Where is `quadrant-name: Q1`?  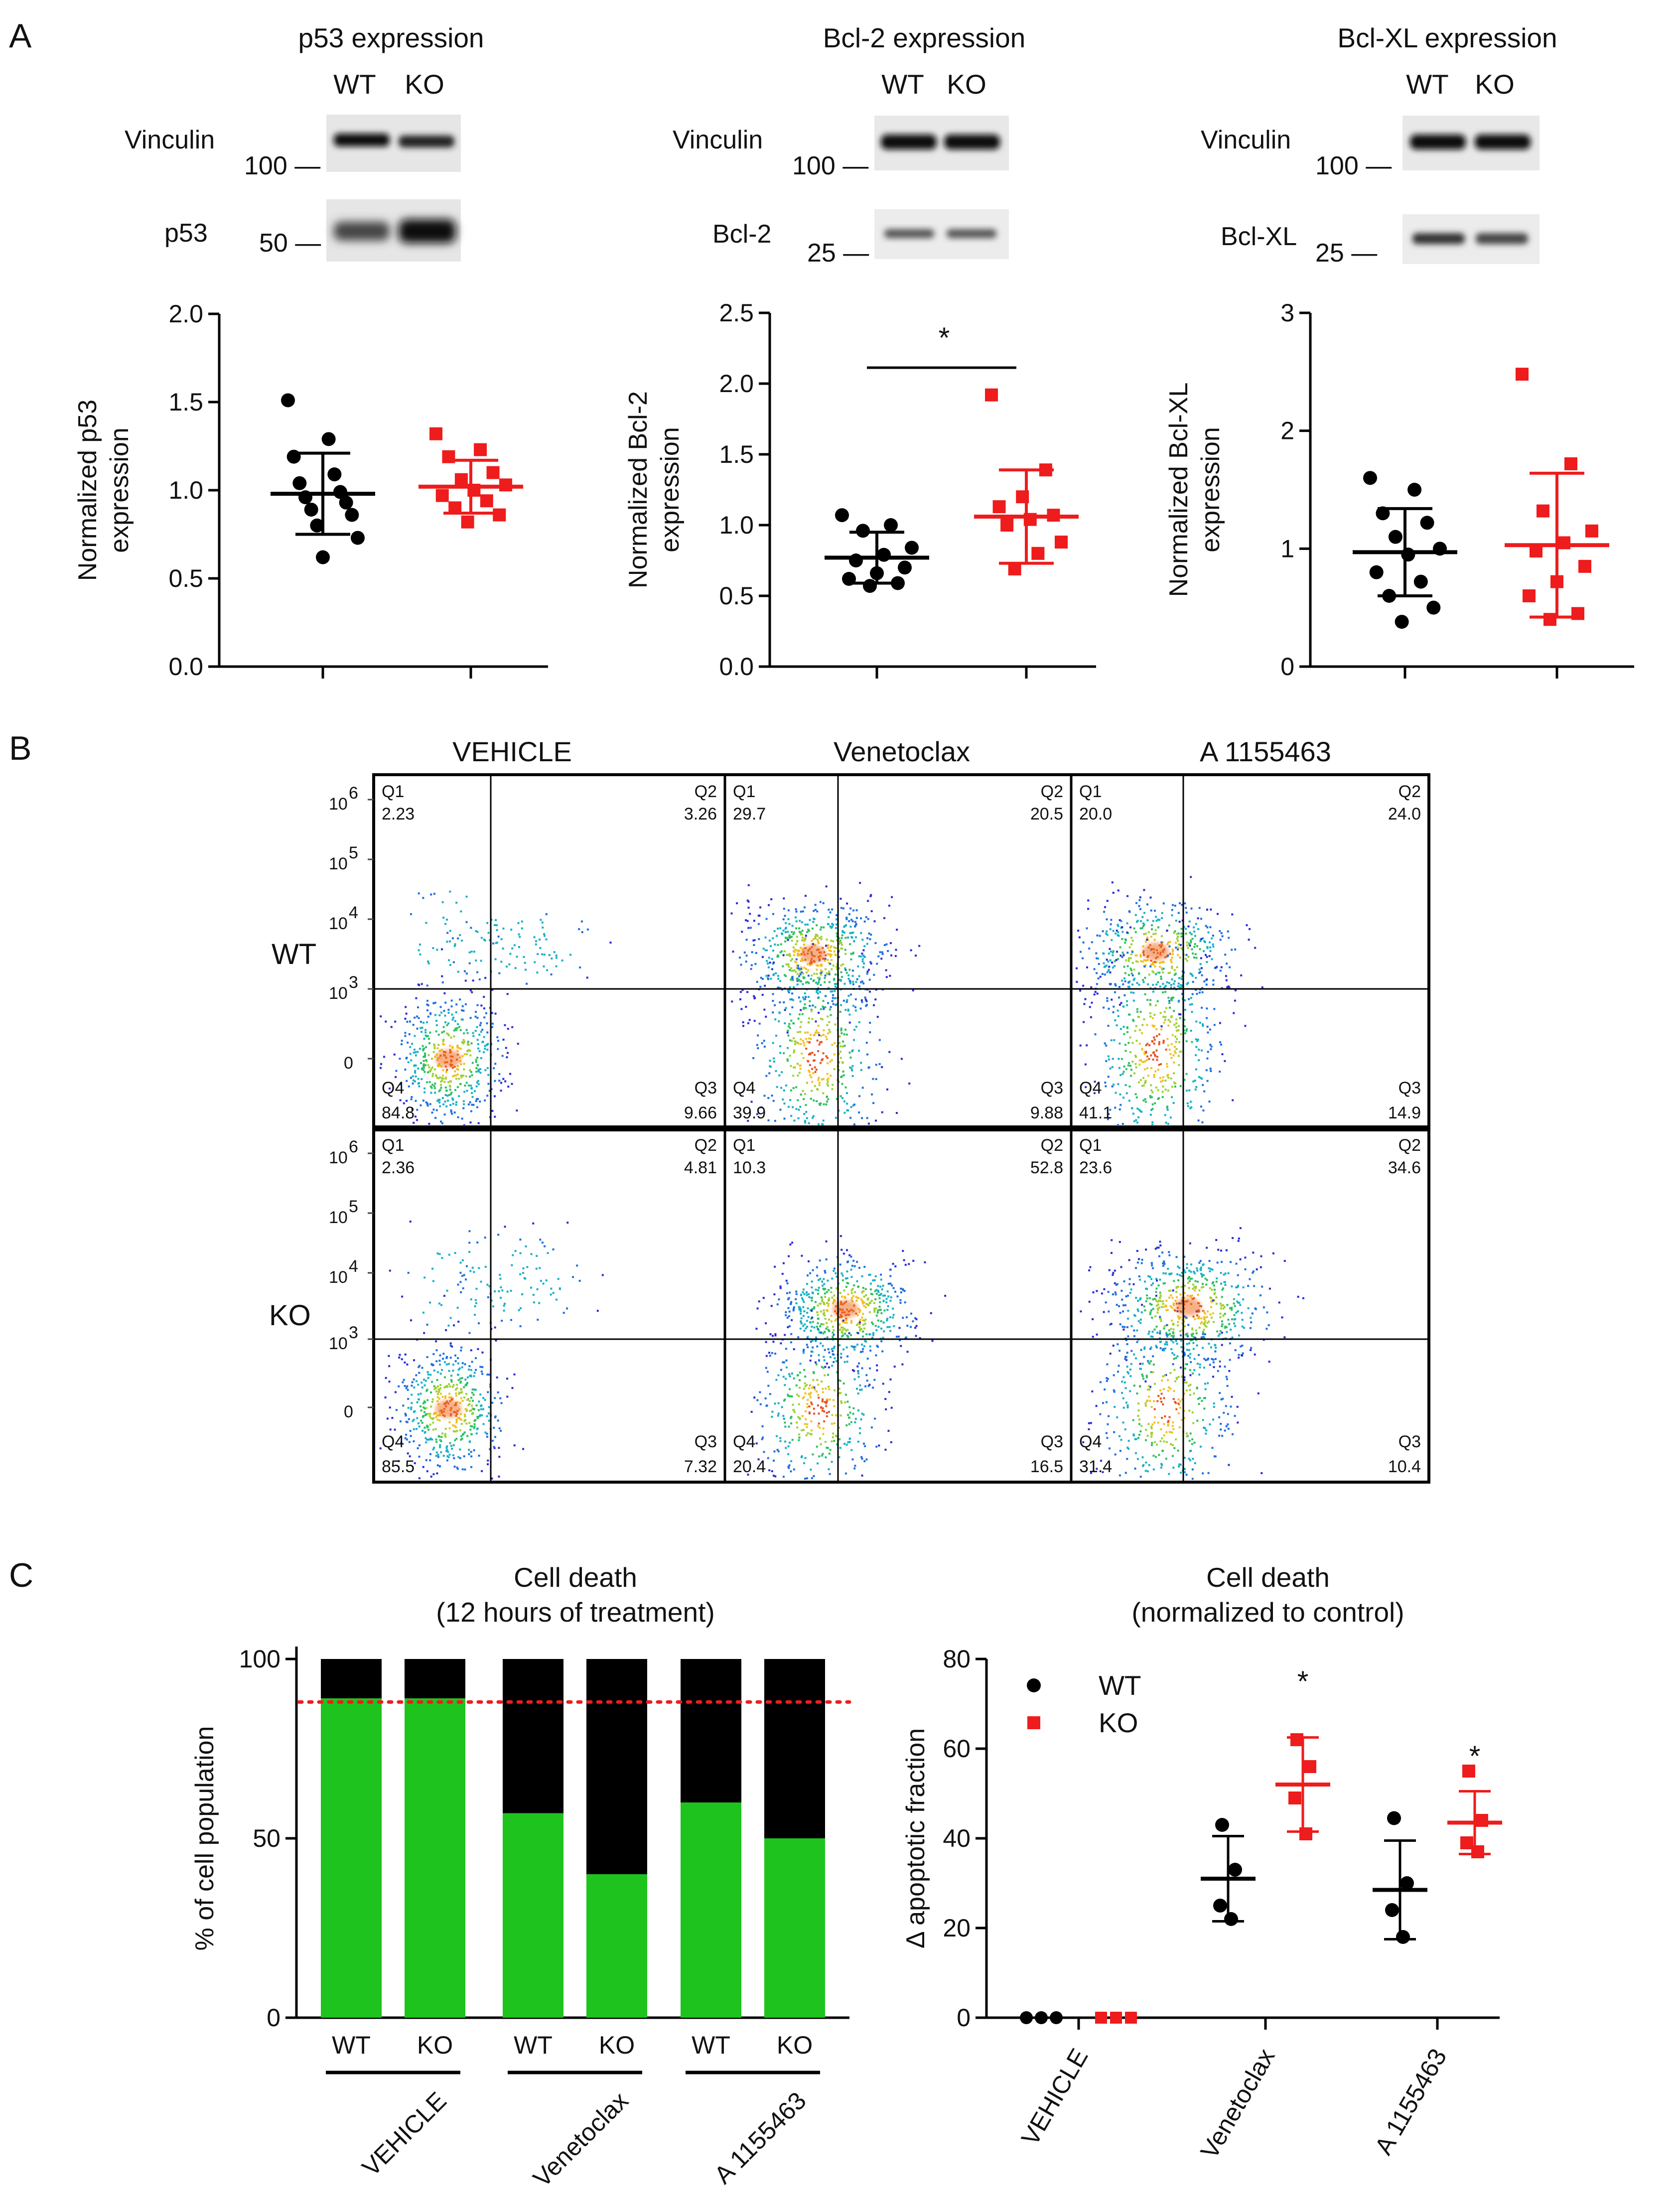
quadrant-name: Q1 is located at coordinates (744, 1145).